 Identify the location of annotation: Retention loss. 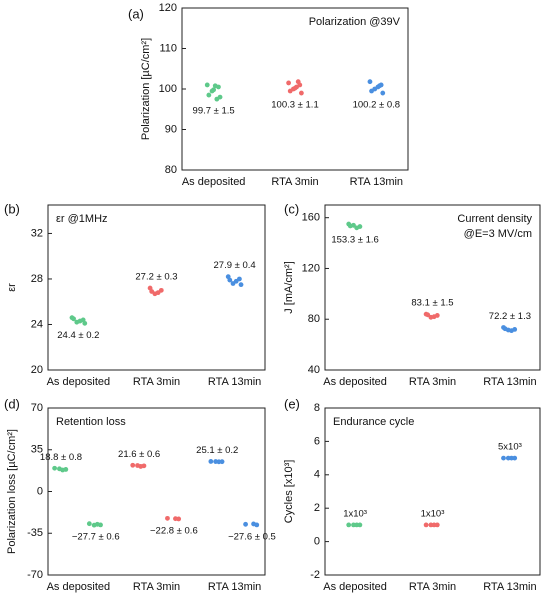
(91, 422).